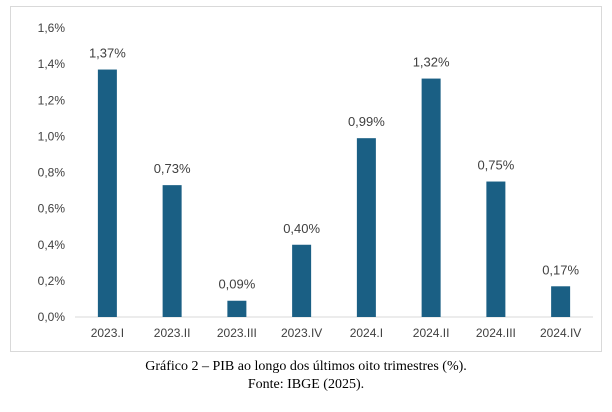 The height and width of the screenshot is (412, 612). I want to click on data-label: 0,73%, so click(172, 168).